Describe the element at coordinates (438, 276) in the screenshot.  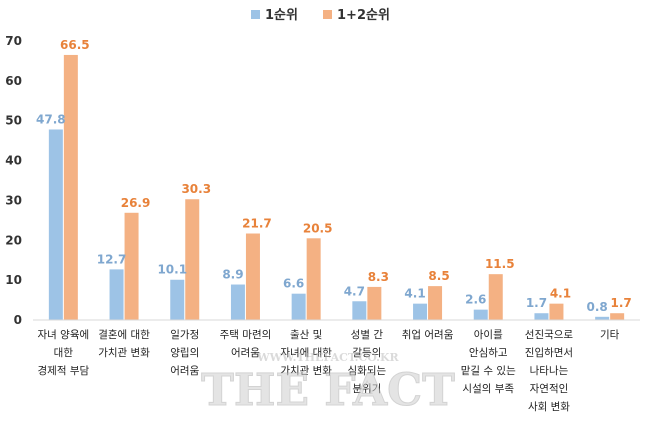
I see `value-label-series-2: 8.5` at that location.